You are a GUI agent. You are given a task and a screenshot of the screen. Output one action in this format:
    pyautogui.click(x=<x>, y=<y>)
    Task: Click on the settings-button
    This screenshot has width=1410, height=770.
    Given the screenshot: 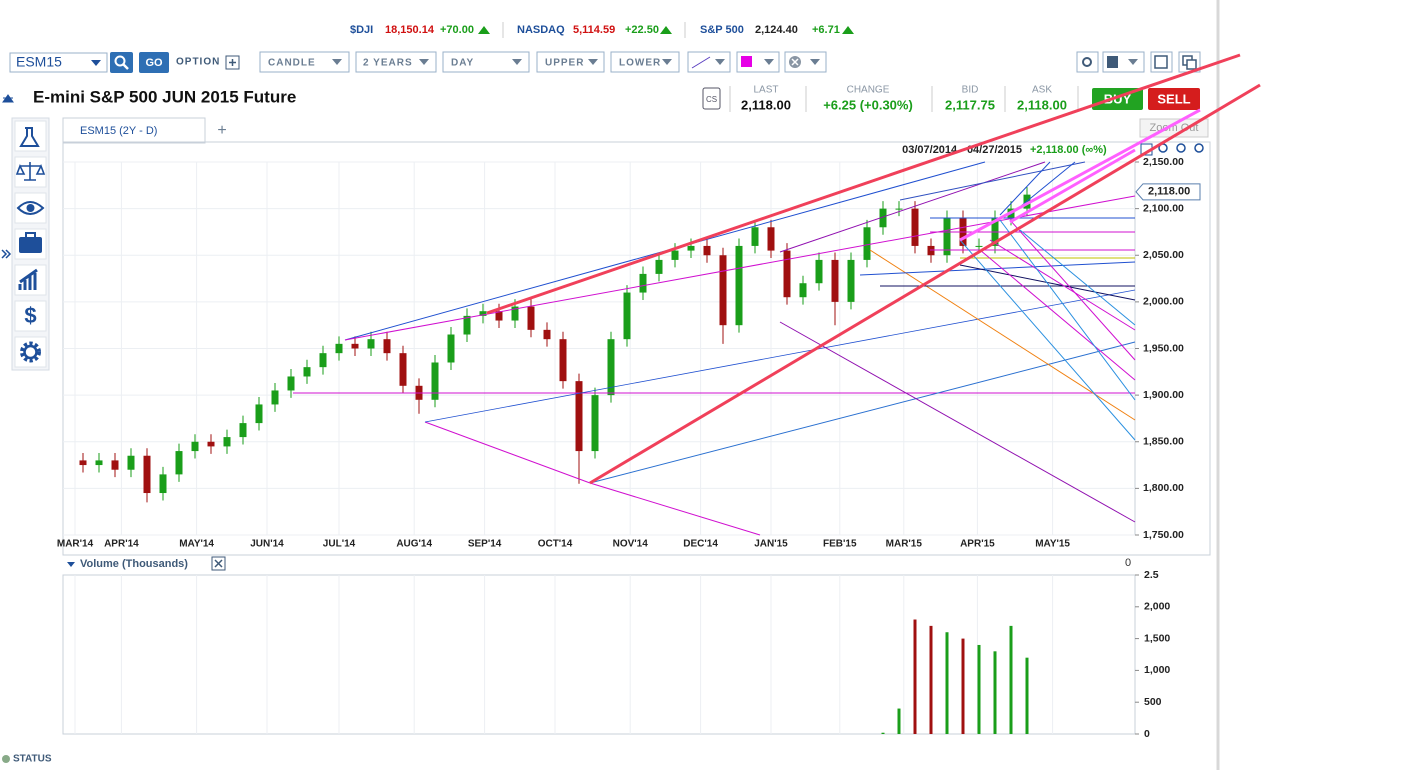 What is the action you would take?
    pyautogui.click(x=1087, y=62)
    